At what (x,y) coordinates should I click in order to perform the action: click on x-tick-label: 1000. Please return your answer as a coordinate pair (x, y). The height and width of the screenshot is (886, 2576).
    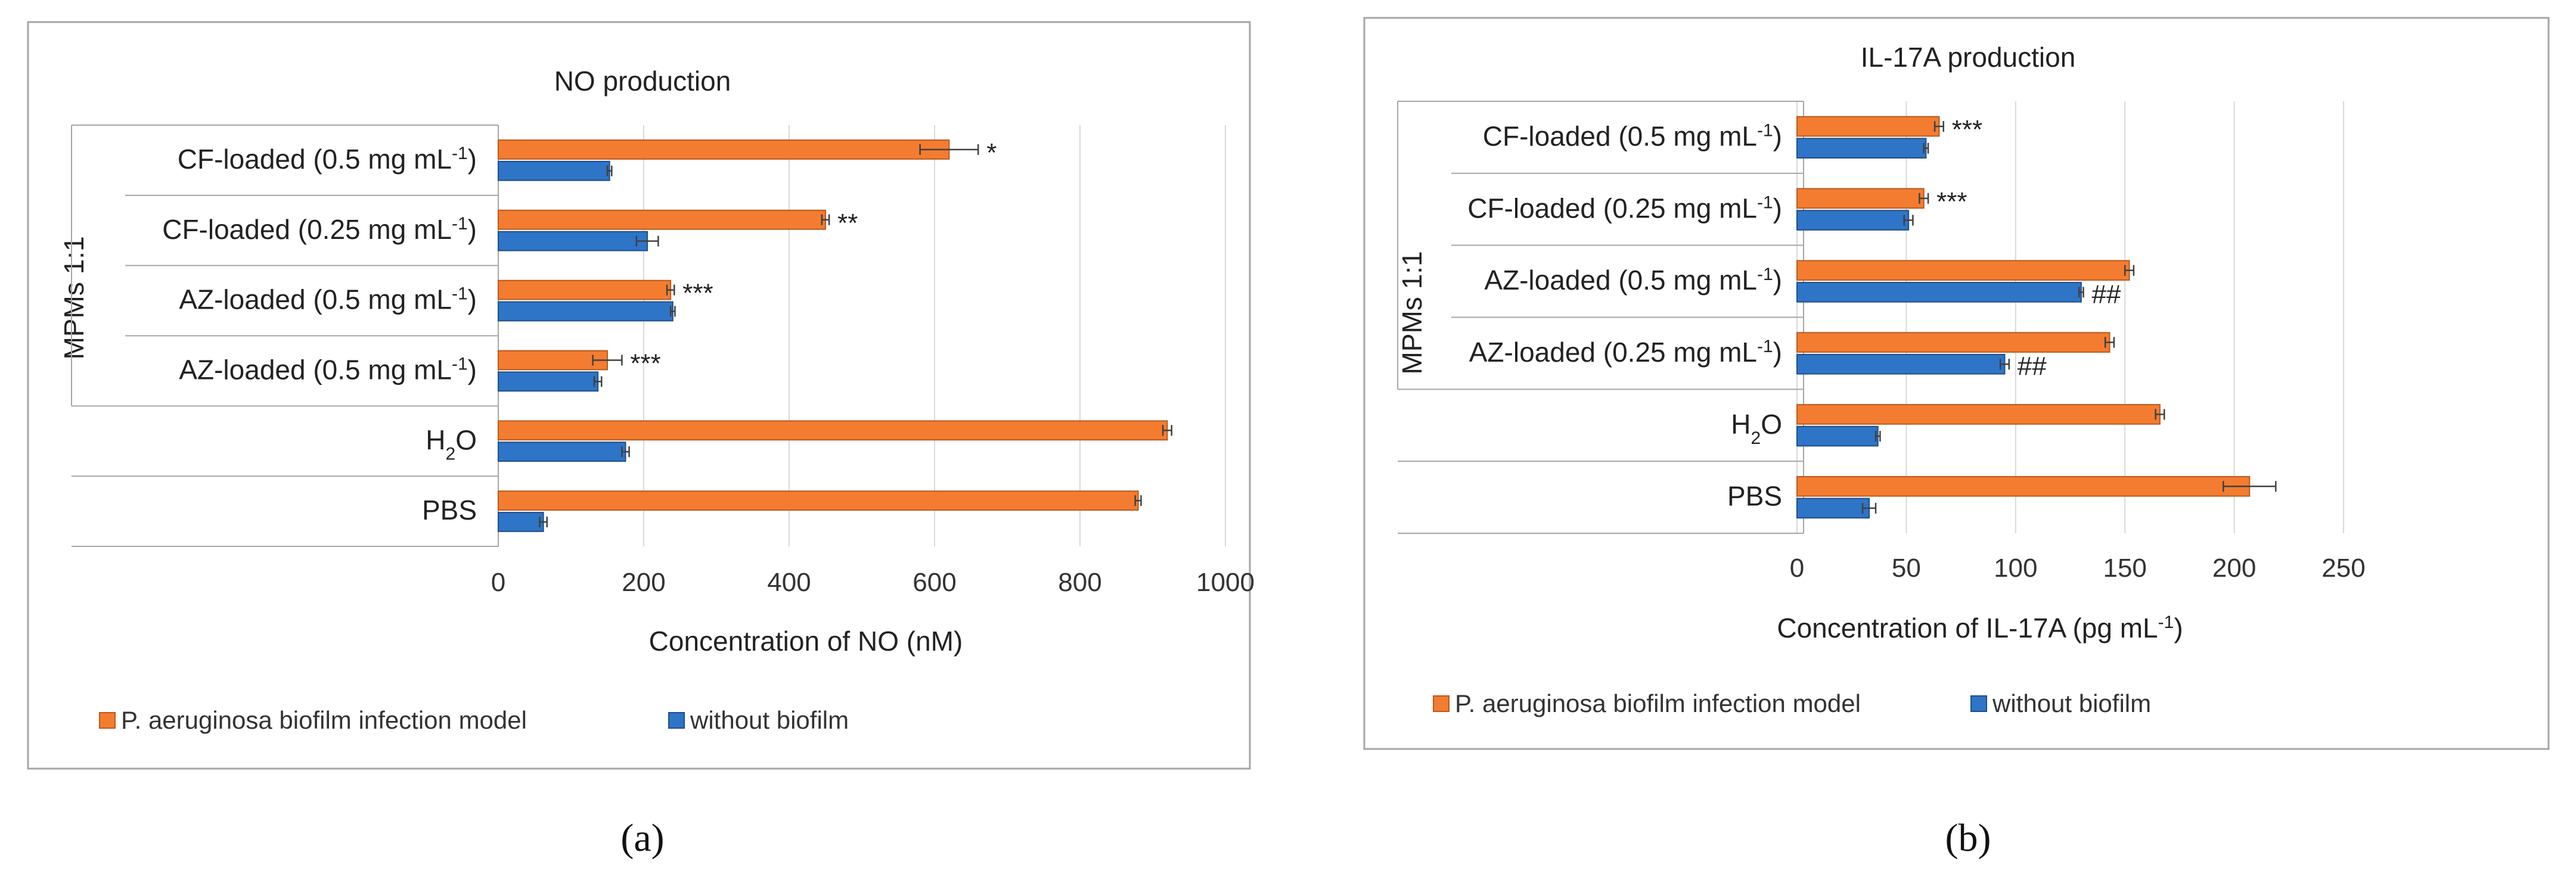
    Looking at the image, I should click on (1225, 582).